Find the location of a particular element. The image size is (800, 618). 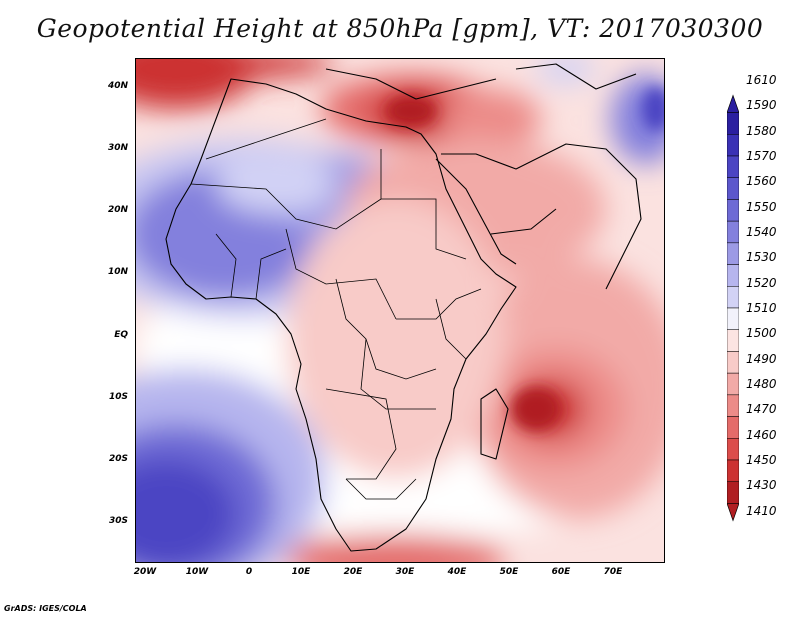

colorbar-cells is located at coordinates (733, 308).